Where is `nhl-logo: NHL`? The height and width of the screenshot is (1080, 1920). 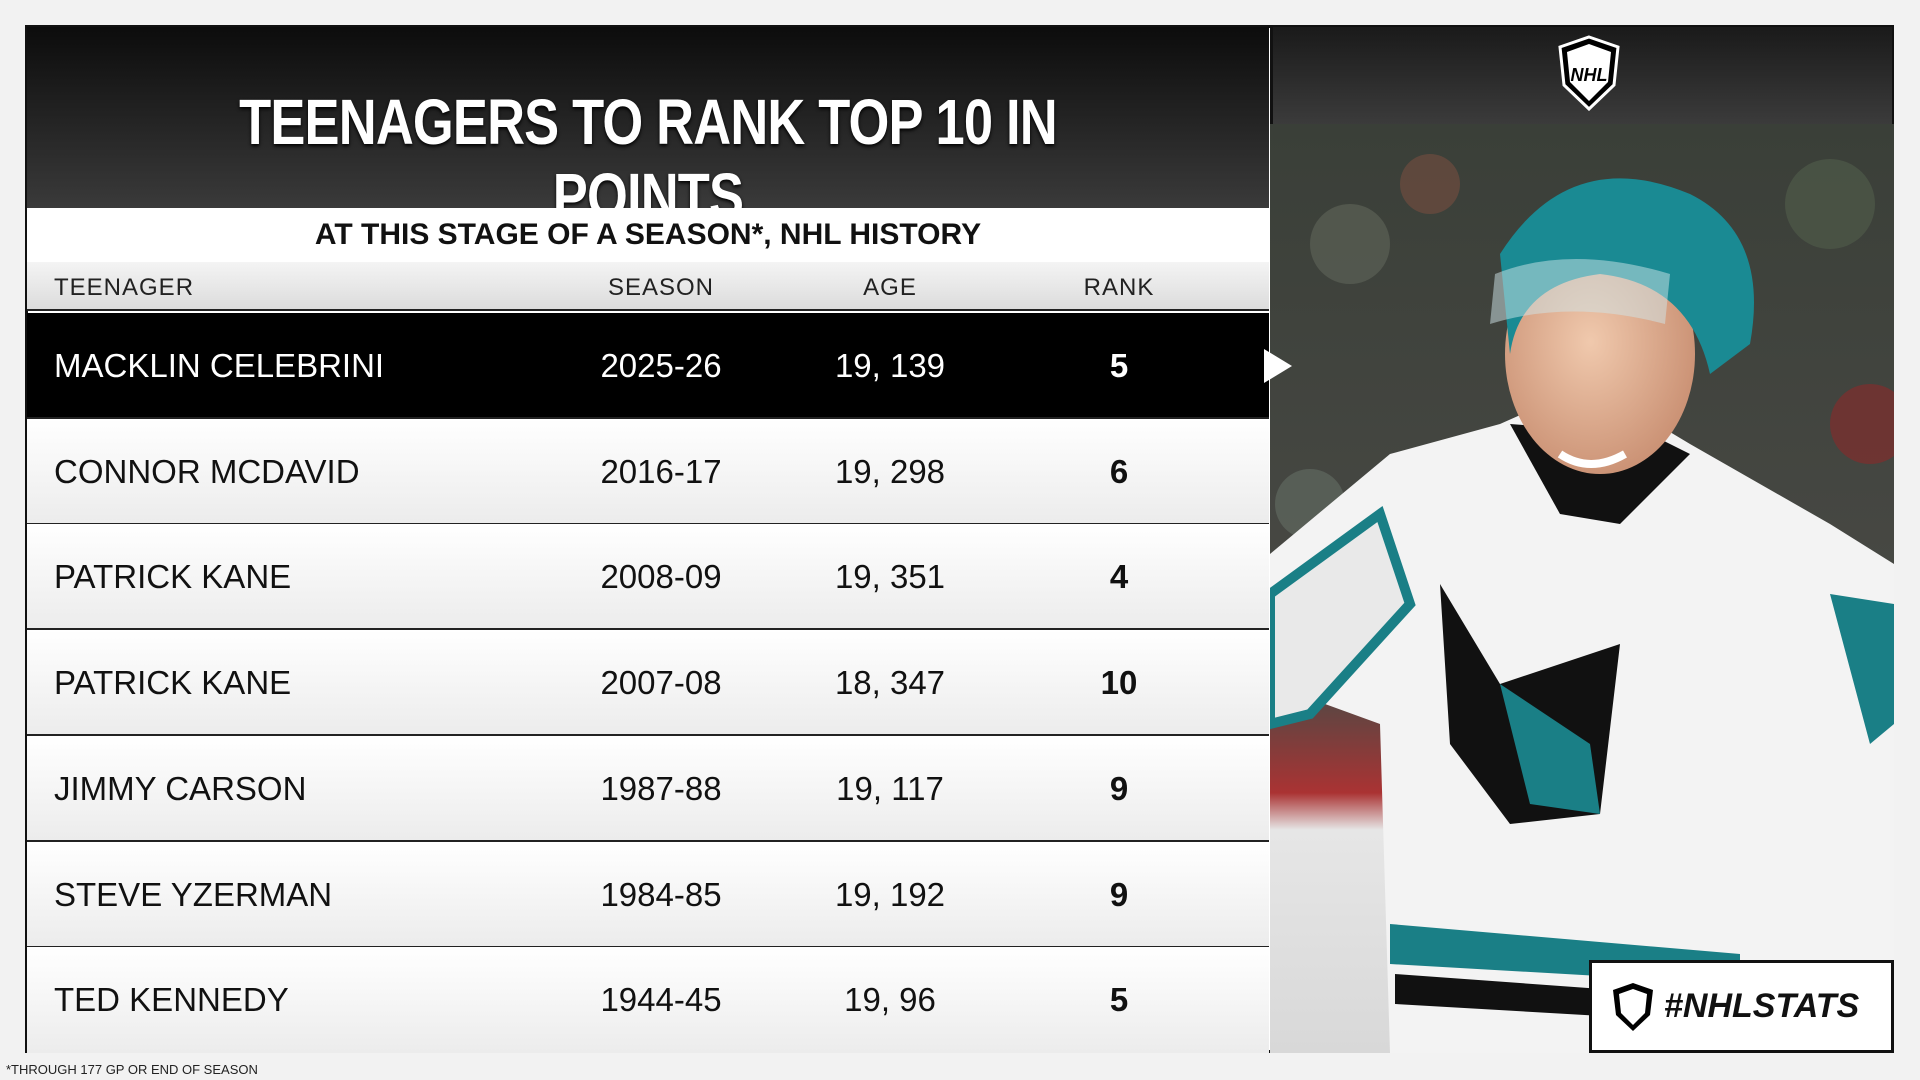 nhl-logo: NHL is located at coordinates (1589, 73).